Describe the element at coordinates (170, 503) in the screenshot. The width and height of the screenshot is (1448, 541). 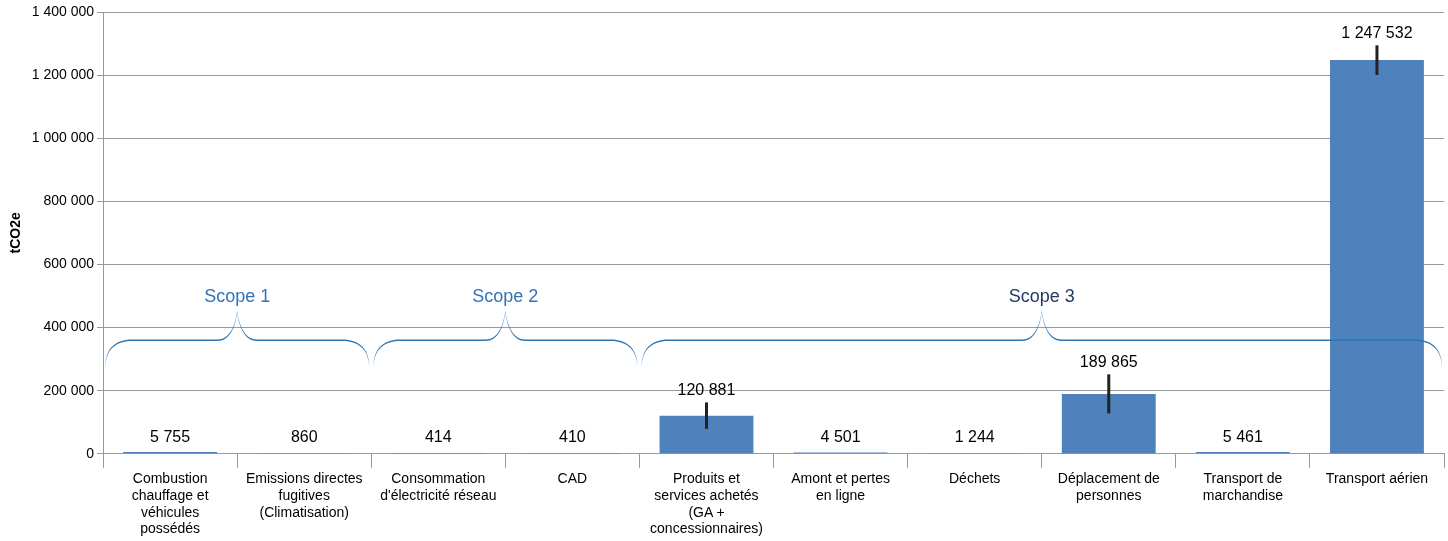
I see `x-tick-label: Combustion chauffage et véhicules possédés` at that location.